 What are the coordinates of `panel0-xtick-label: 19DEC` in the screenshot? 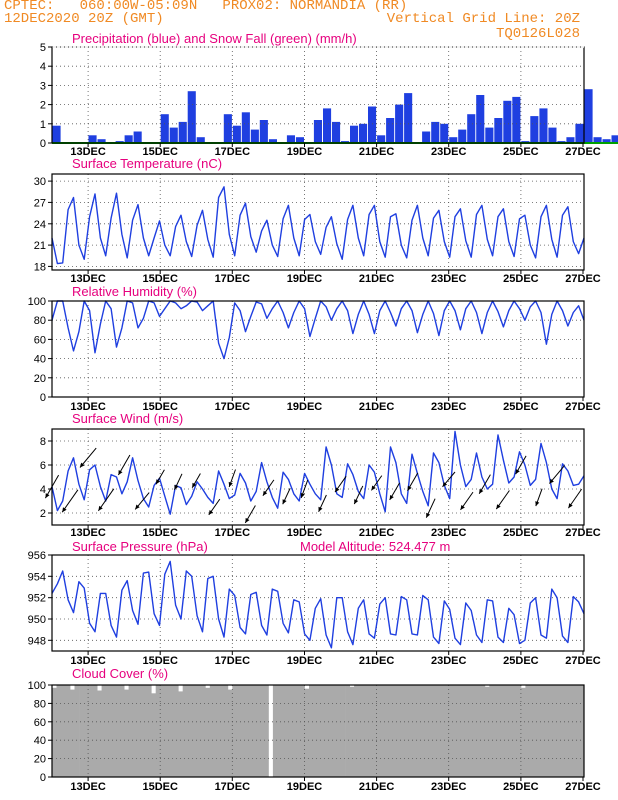 It's located at (305, 152).